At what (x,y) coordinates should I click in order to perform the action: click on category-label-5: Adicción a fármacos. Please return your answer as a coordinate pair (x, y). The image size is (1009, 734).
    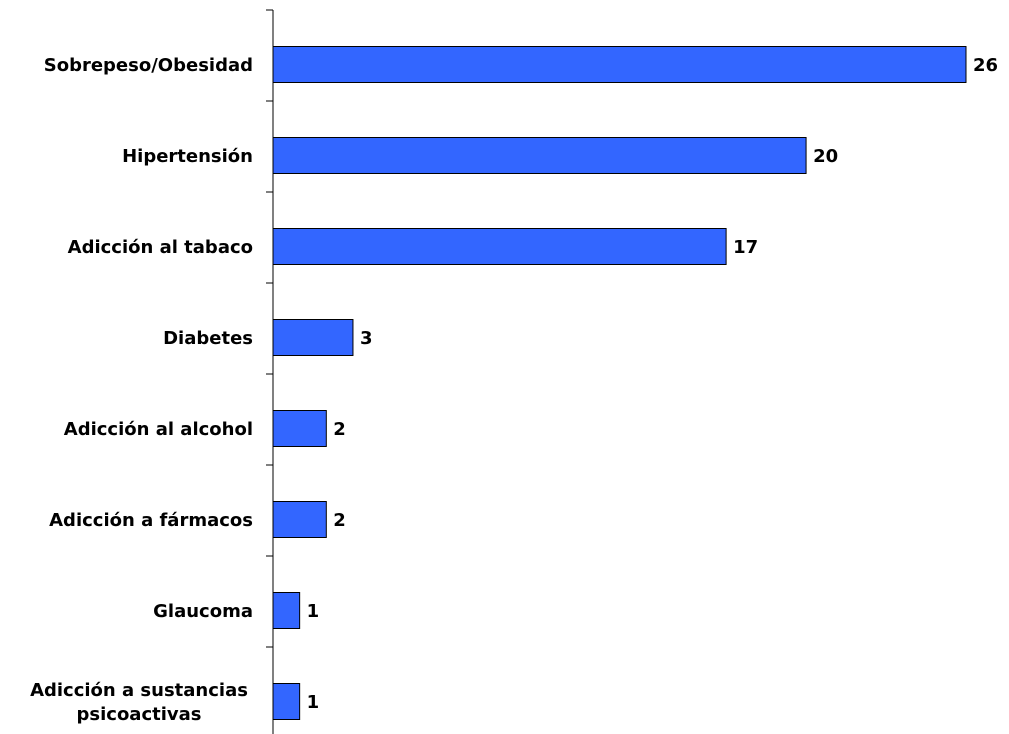
    Looking at the image, I should click on (151, 520).